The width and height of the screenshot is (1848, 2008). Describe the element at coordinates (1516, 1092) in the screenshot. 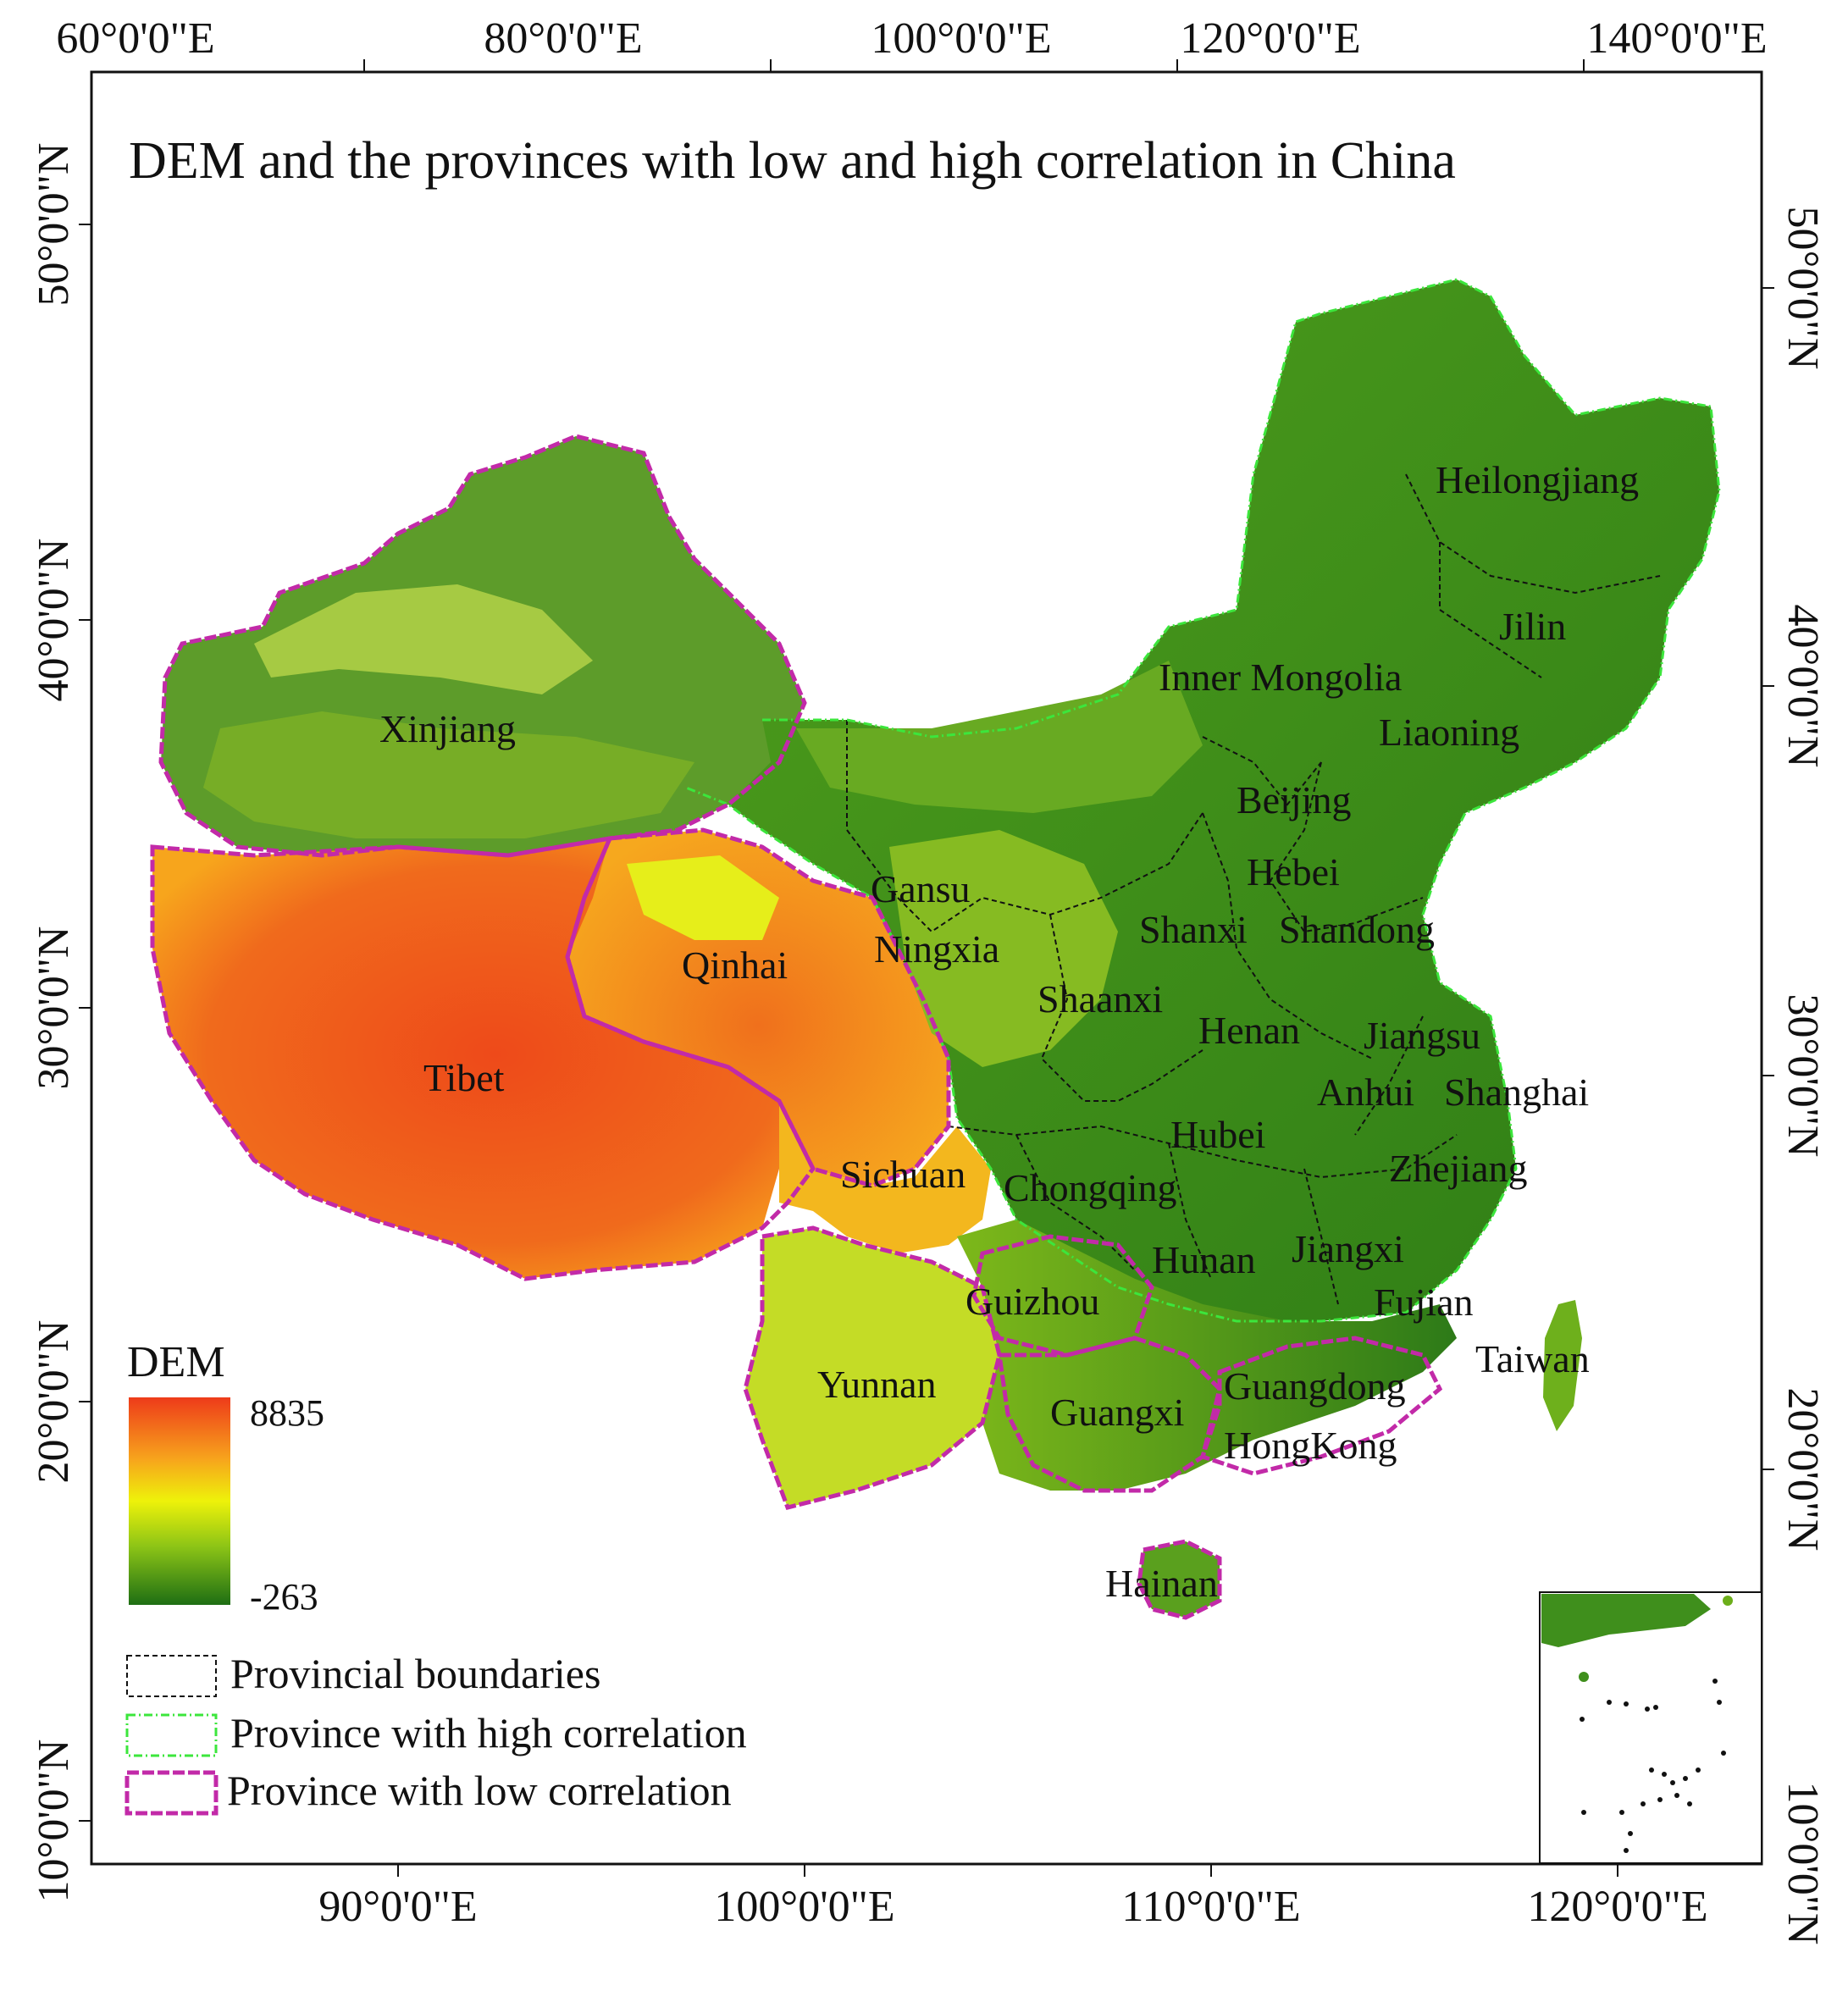

I see `province-label-shanghai: Shanghai` at that location.